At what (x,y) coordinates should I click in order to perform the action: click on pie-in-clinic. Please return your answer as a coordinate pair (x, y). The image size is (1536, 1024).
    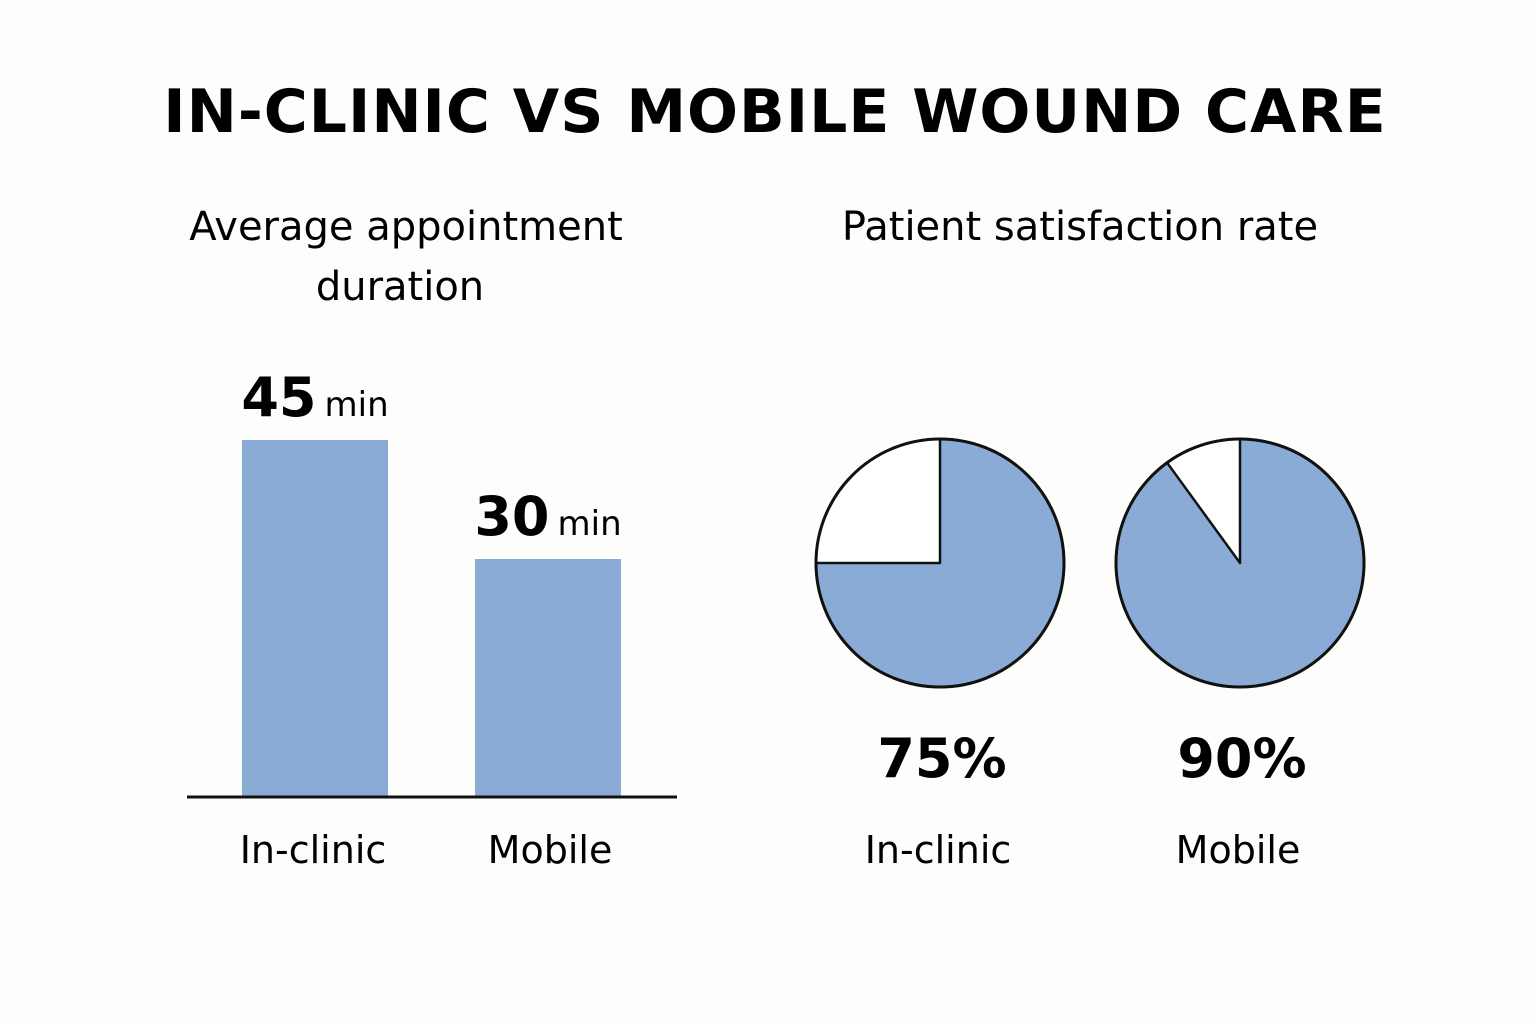
    Looking at the image, I should click on (940, 563).